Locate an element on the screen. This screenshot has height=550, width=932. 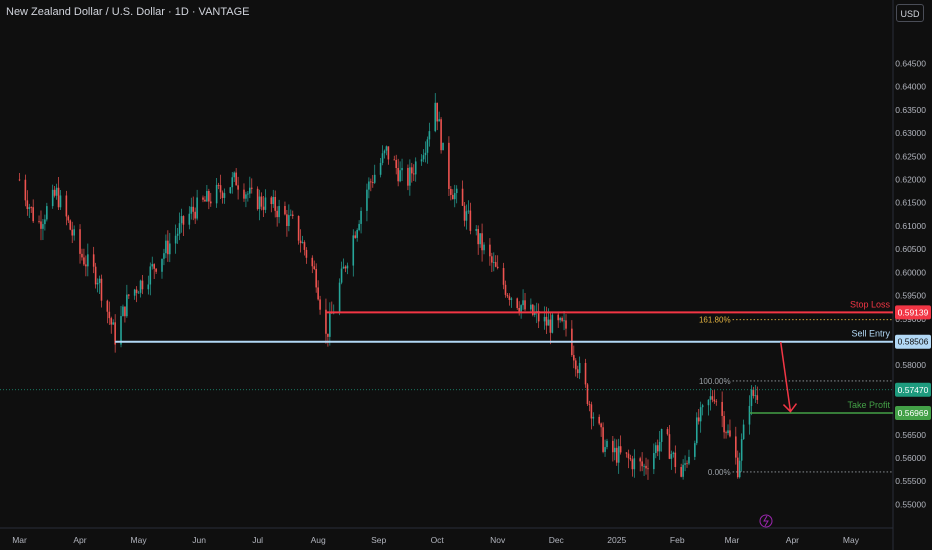
y-tick-label: 0.62500 is located at coordinates (910, 156).